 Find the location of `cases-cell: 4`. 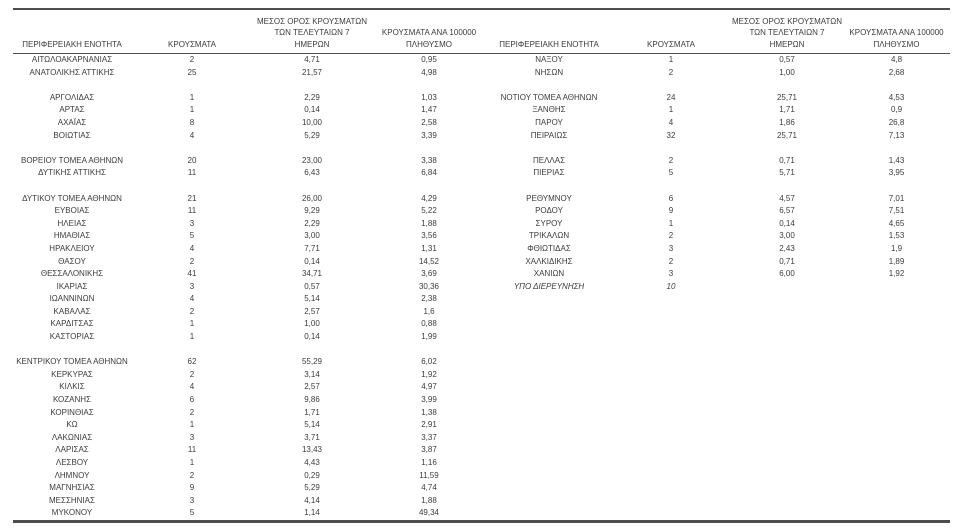

cases-cell: 4 is located at coordinates (192, 135).